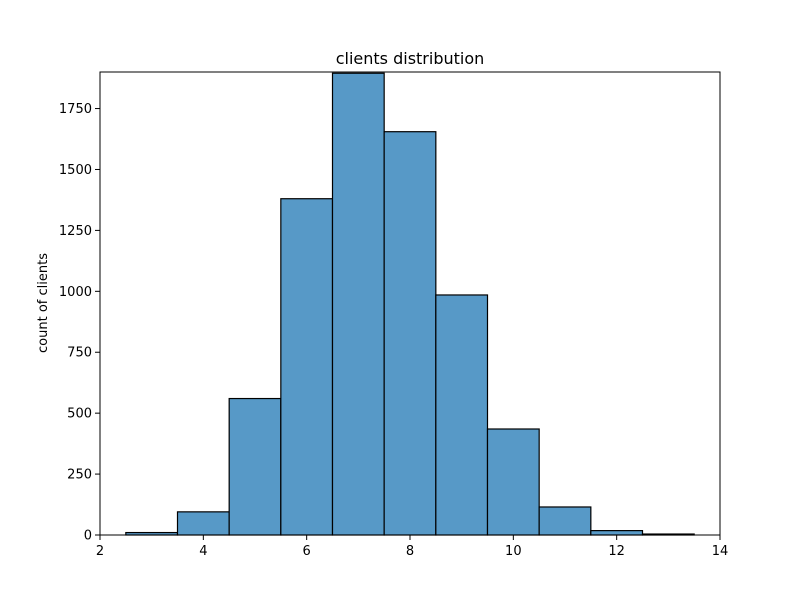  I want to click on y-tick-label-0: 0, so click(88, 536).